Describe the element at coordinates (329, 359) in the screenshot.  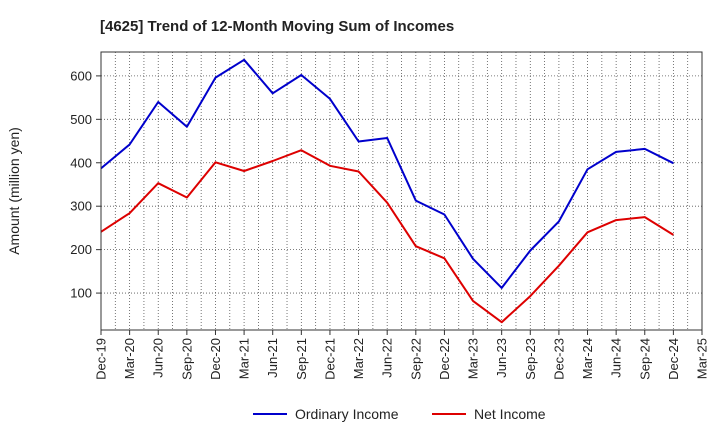
I see `x-tick-label: Dec-21` at that location.